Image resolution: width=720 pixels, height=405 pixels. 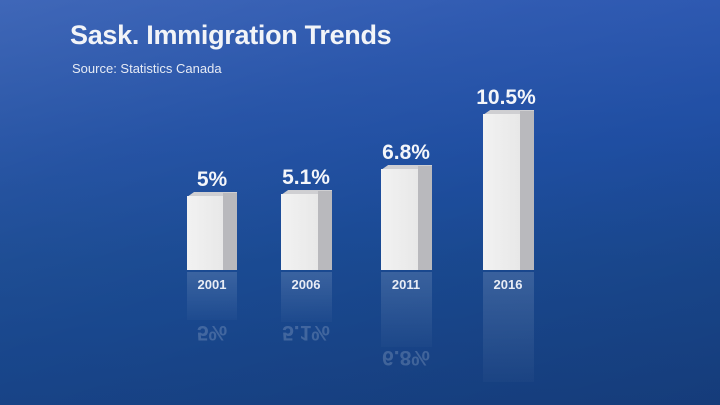 What do you see at coordinates (306, 332) in the screenshot?
I see `value-reflection: 5.1%` at bounding box center [306, 332].